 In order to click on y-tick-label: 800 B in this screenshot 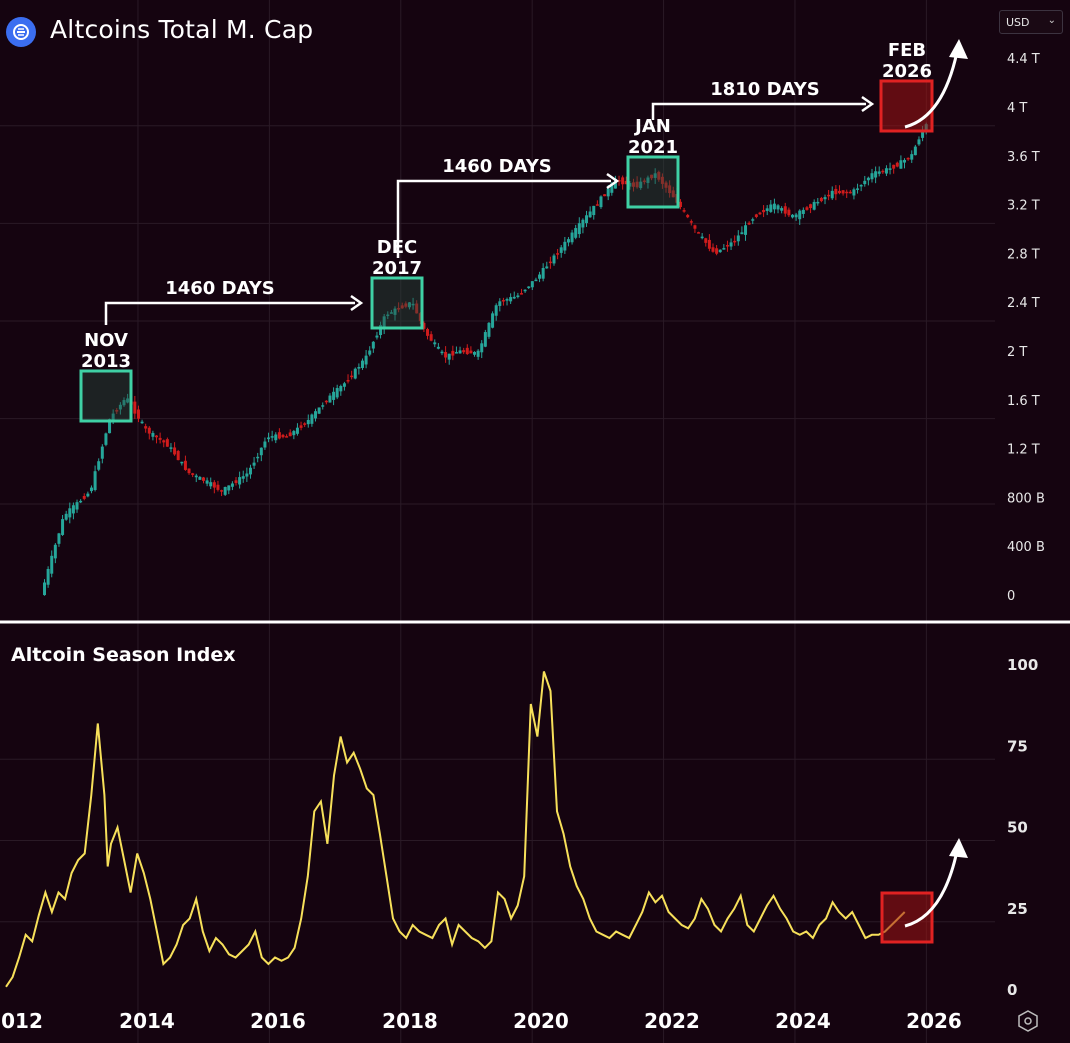, I will do `click(1026, 498)`.